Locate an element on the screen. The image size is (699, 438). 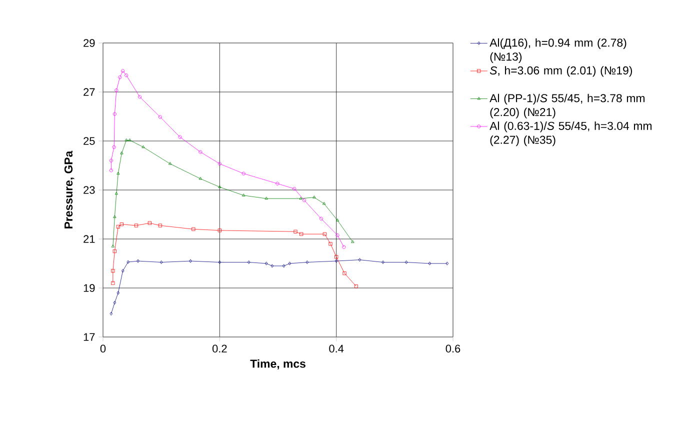
y-axis-title: Pressure, GPa is located at coordinates (69, 189).